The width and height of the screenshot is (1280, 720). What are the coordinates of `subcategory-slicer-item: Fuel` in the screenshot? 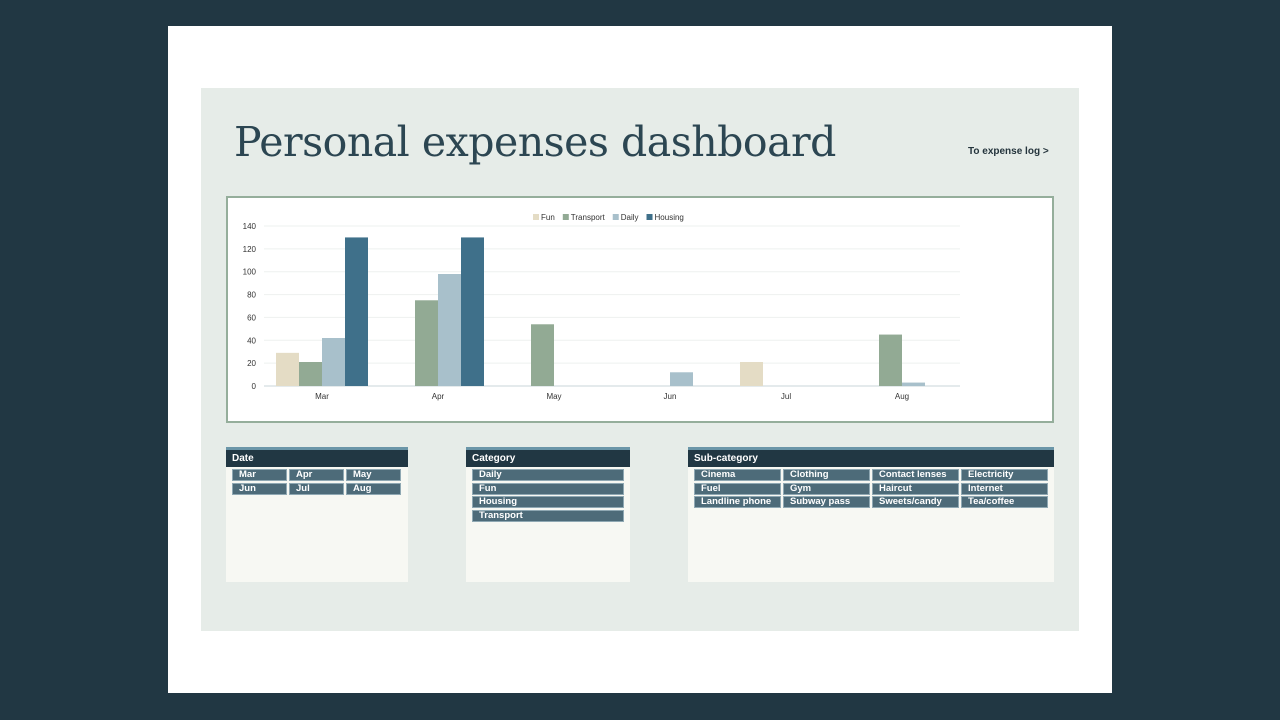 It's located at (737, 488).